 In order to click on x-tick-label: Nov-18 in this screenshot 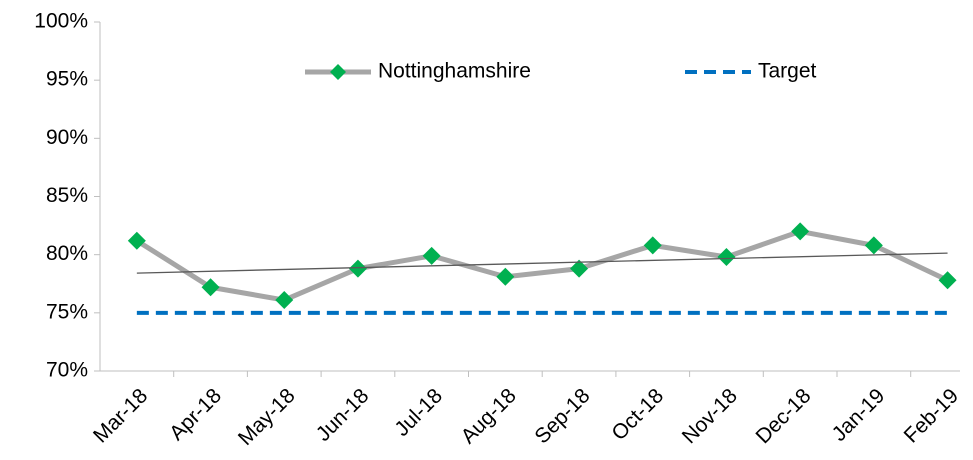, I will do `click(710, 416)`.